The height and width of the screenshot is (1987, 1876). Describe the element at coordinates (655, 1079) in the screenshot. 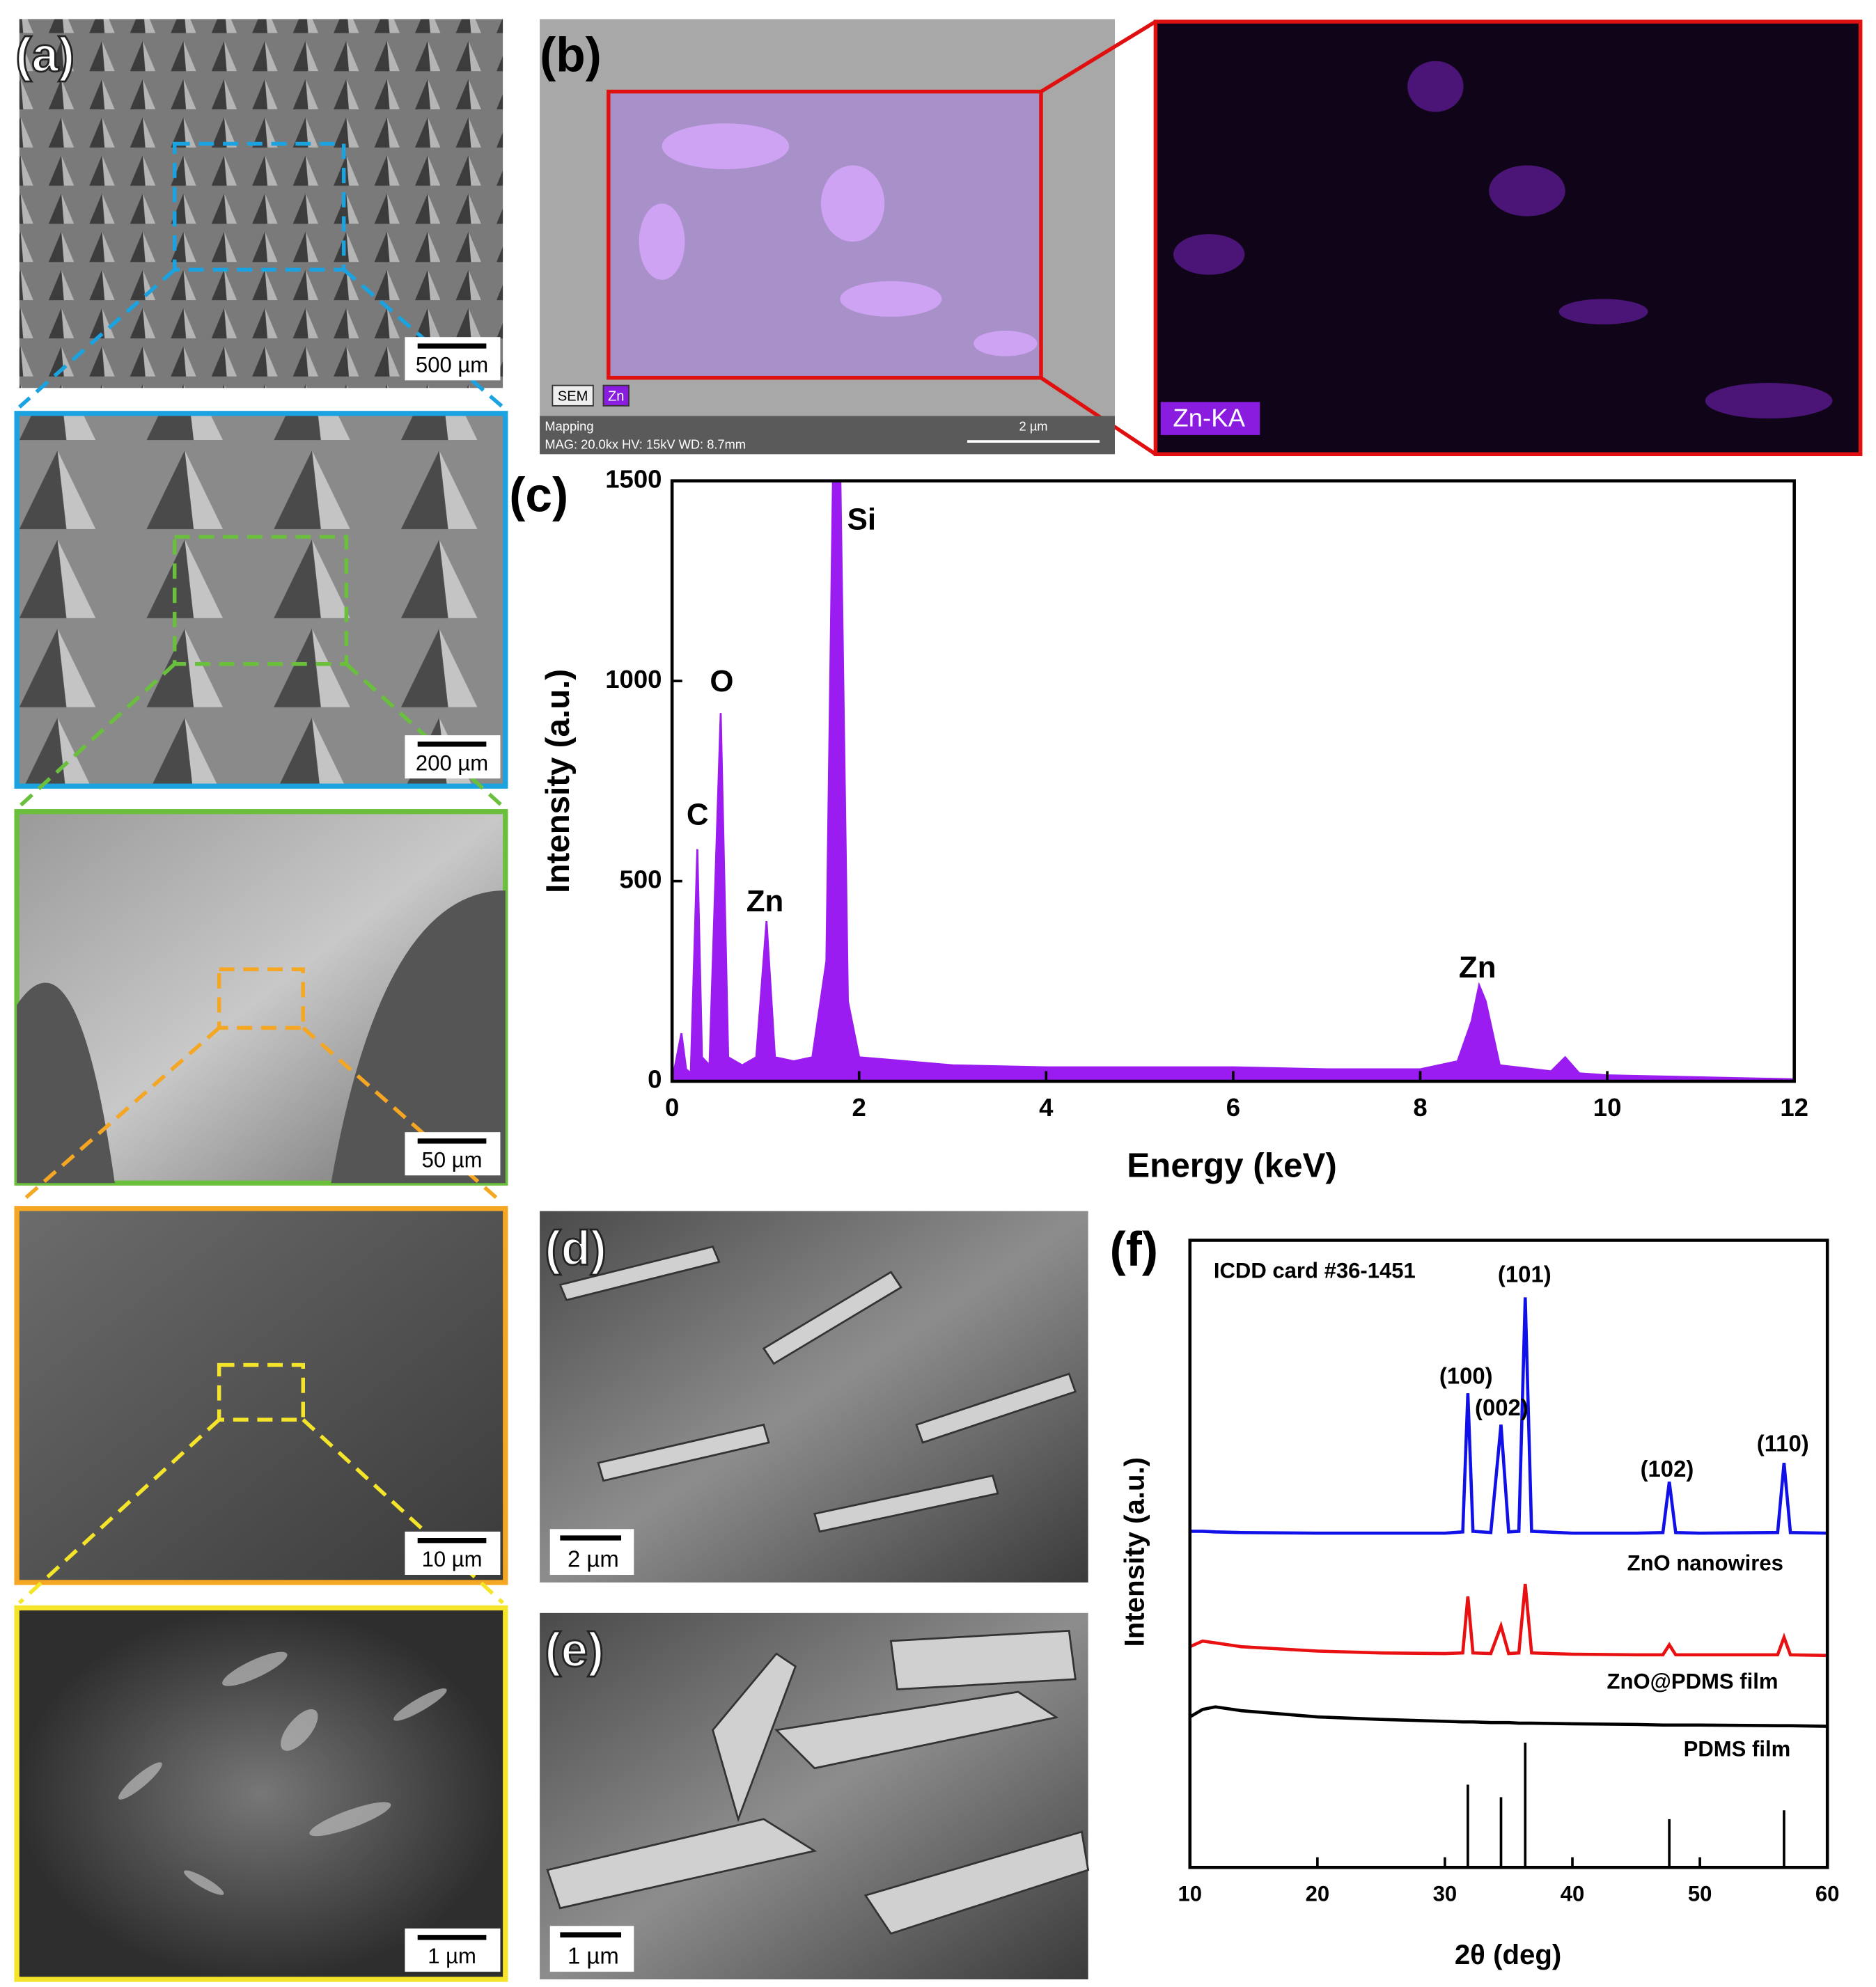

I see `y-tick-label: 0` at that location.